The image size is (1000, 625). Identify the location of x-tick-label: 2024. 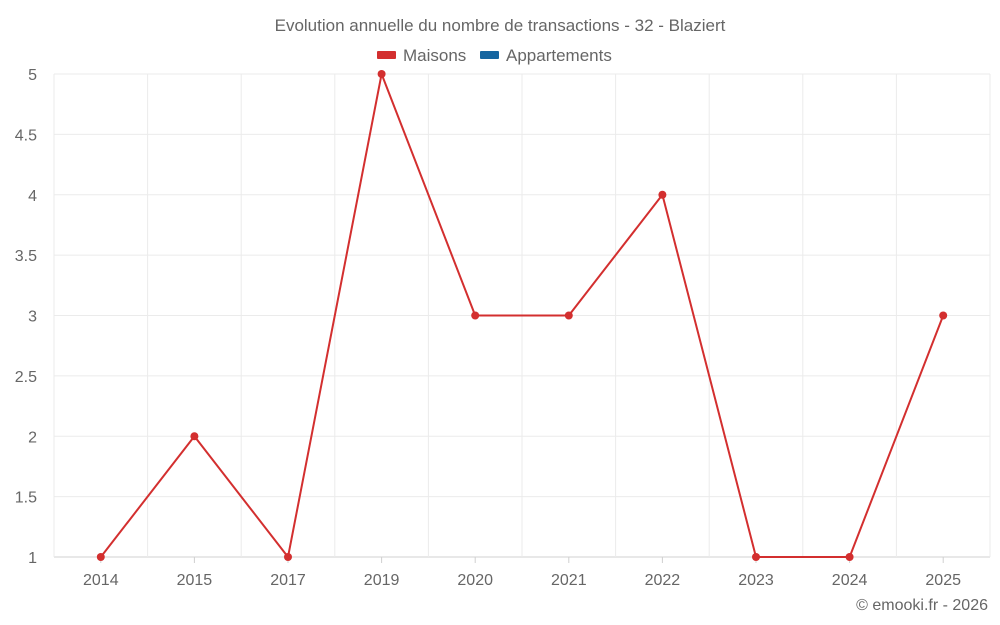
(850, 580).